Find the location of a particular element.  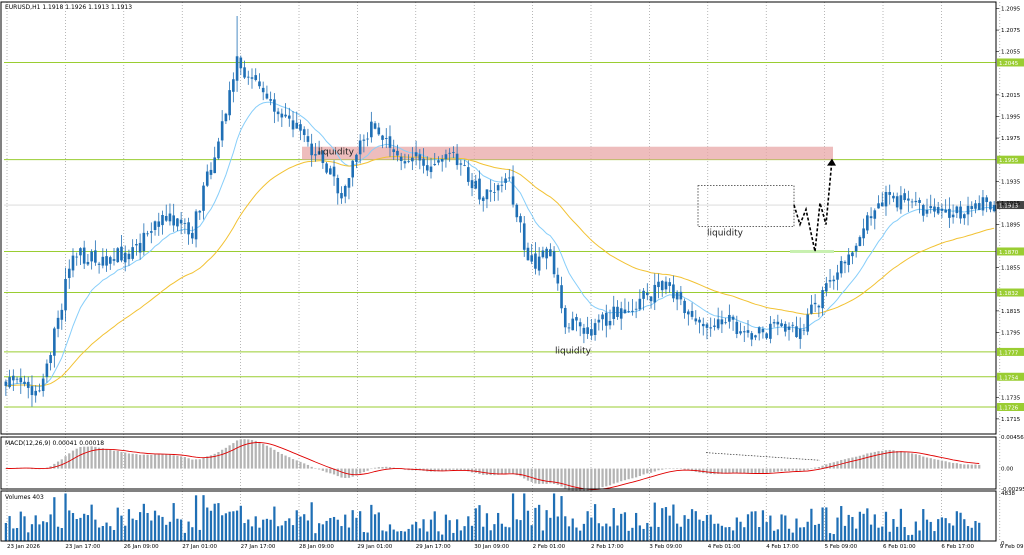

pane-frame is located at coordinates (498, 516).